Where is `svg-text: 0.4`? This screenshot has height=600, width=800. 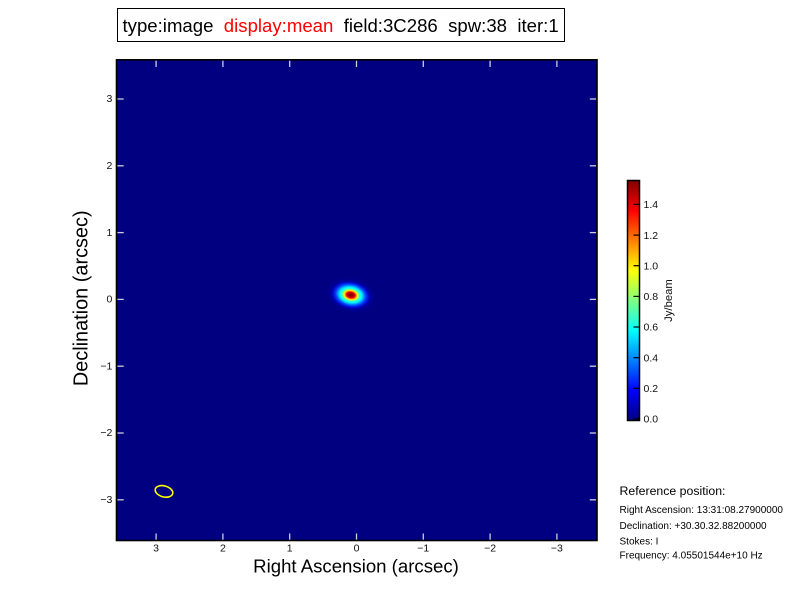 svg-text: 0.4 is located at coordinates (651, 358).